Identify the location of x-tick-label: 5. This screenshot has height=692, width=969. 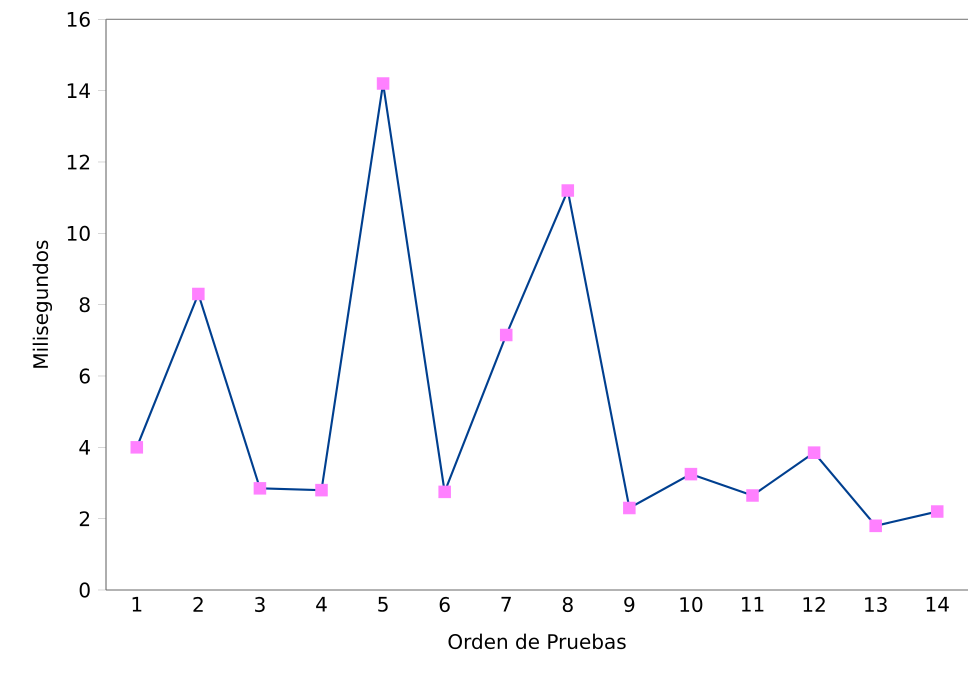
(383, 604).